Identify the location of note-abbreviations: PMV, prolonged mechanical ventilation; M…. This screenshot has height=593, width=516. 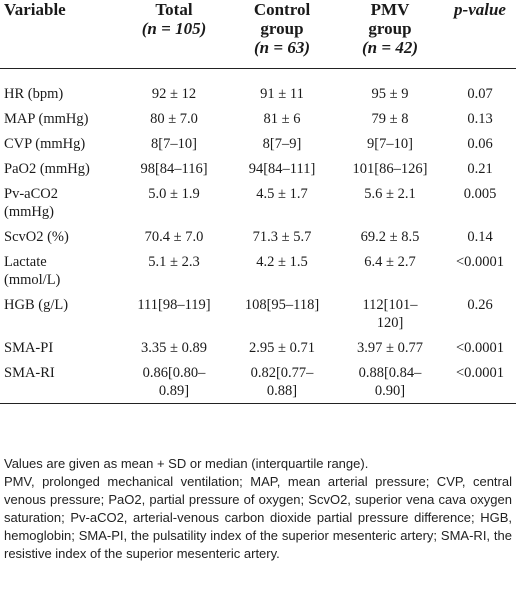
(258, 517).